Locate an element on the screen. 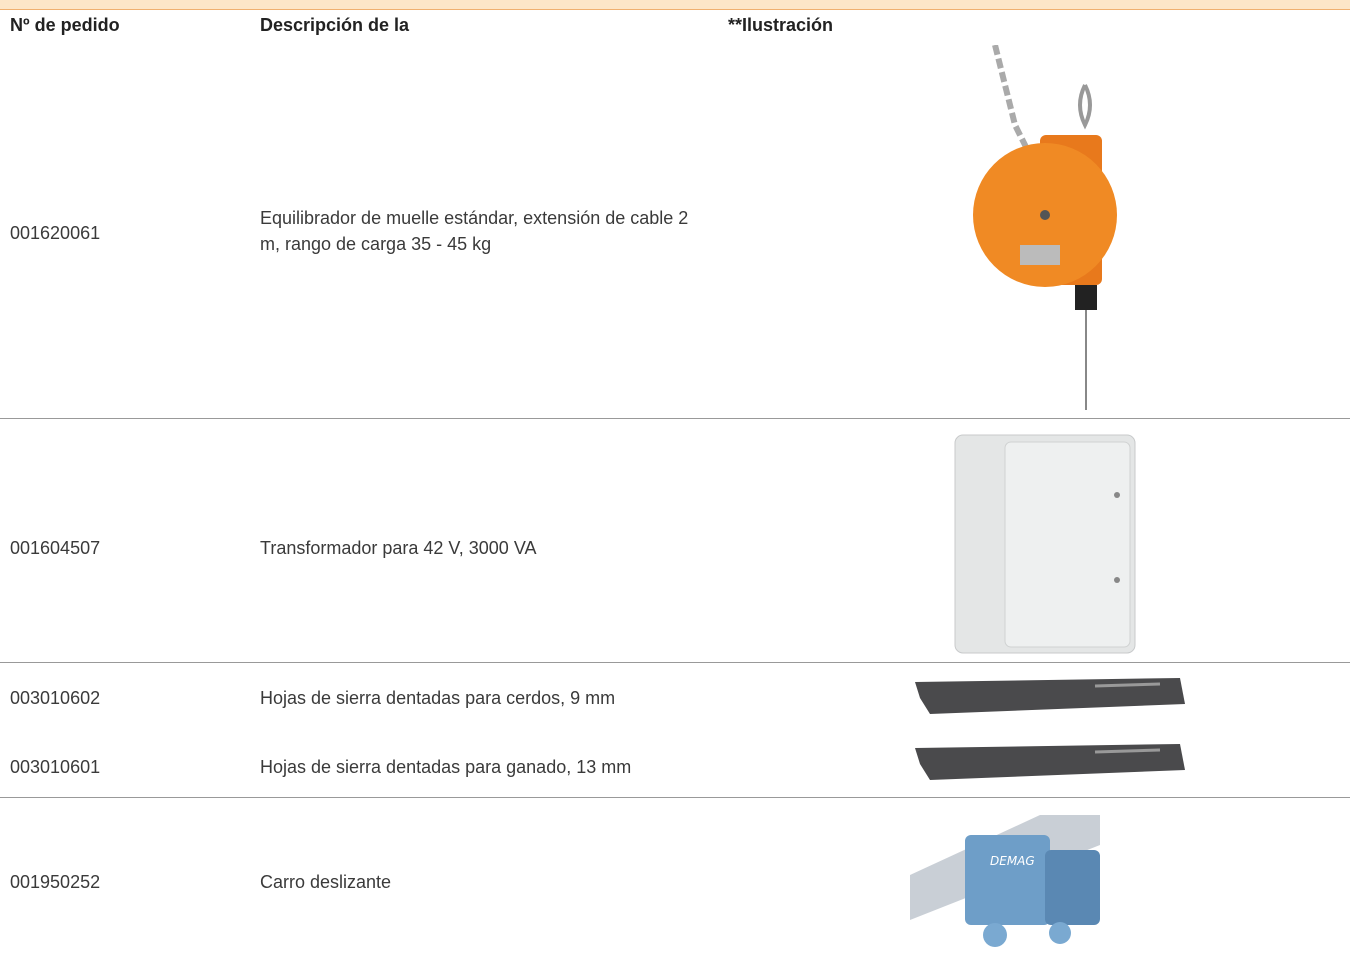 The image size is (1350, 955). order-number: 003010602 is located at coordinates (55, 698).